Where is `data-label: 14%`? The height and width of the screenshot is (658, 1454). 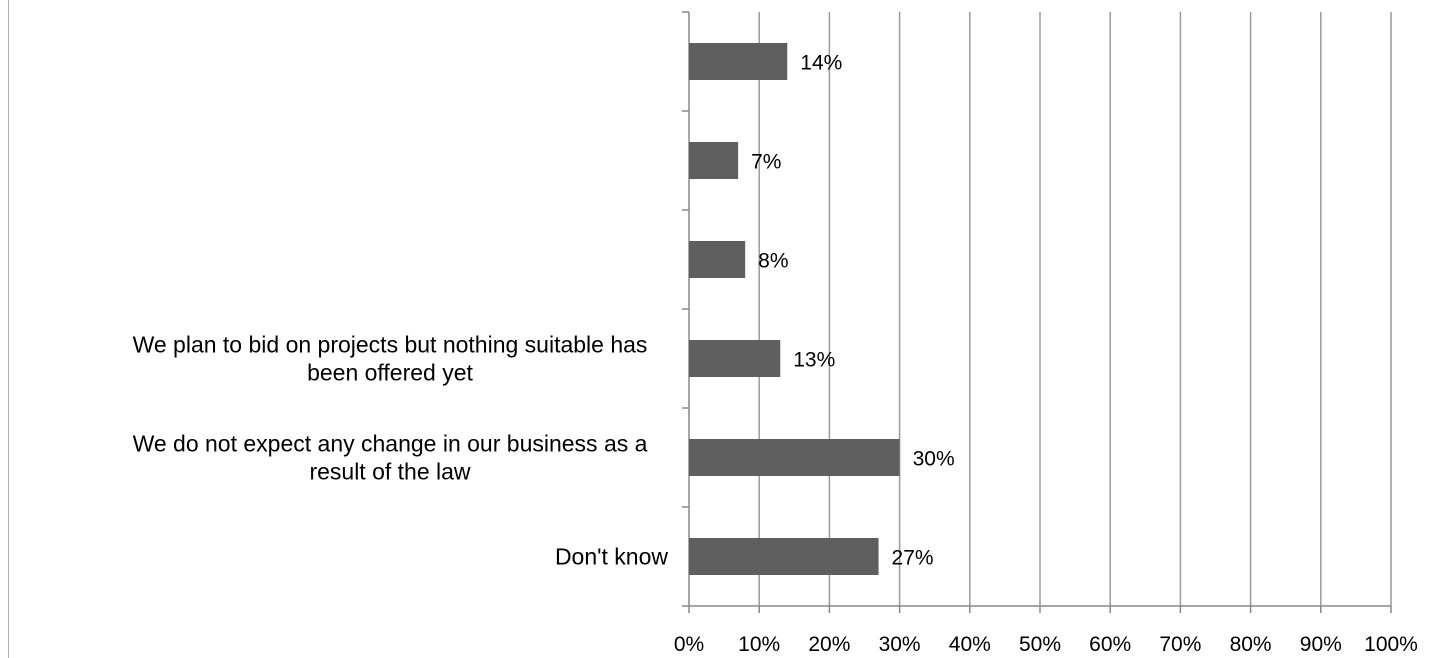 data-label: 14% is located at coordinates (821, 63).